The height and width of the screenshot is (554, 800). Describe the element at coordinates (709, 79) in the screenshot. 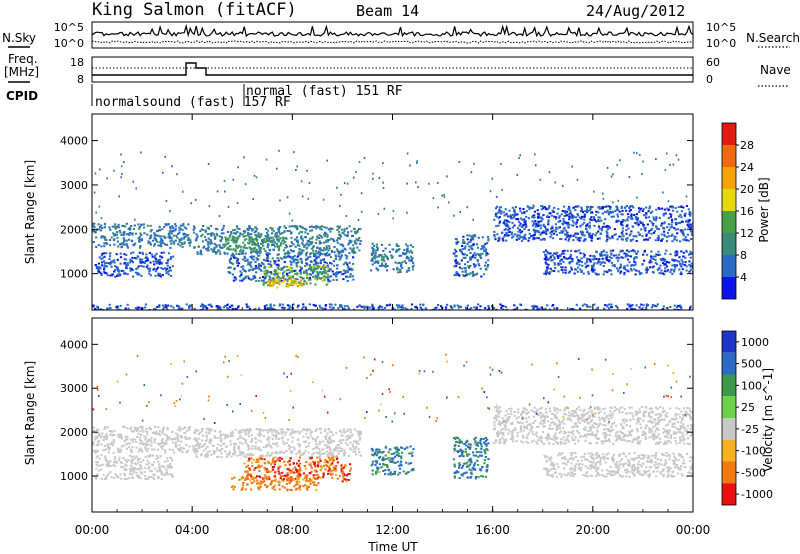

I see `freq-right-tick-bottom: 0` at that location.